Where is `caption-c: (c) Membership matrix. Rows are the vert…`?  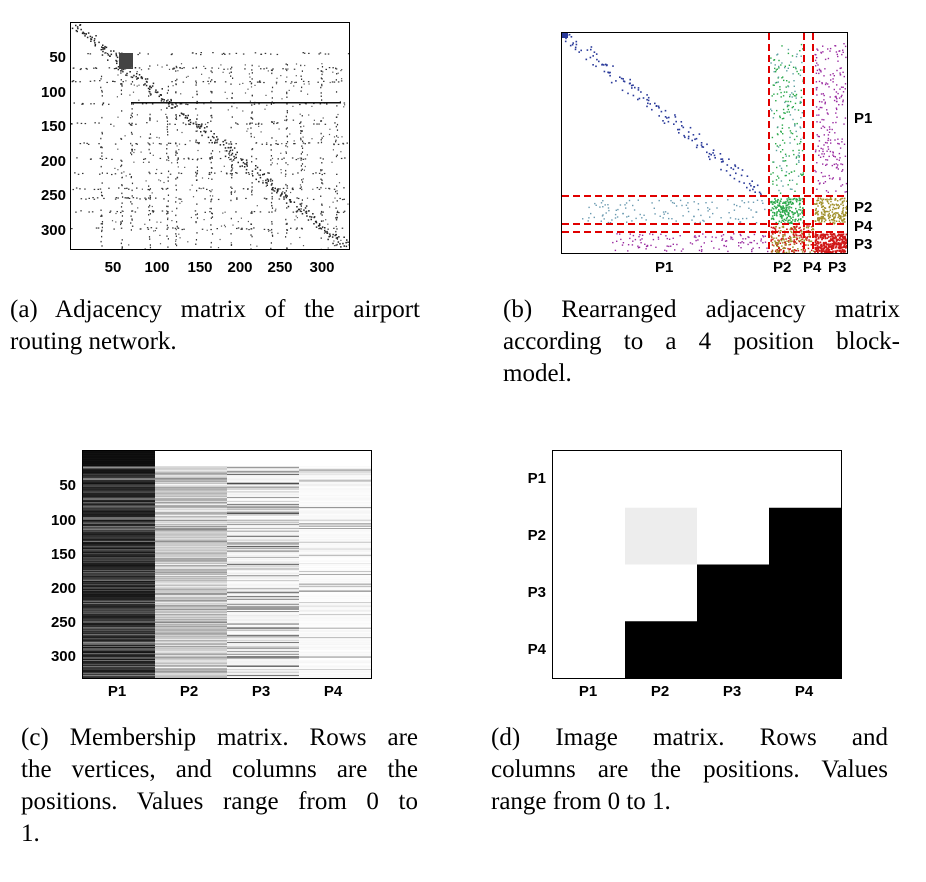 caption-c: (c) Membership matrix. Rows are the vert… is located at coordinates (219, 802).